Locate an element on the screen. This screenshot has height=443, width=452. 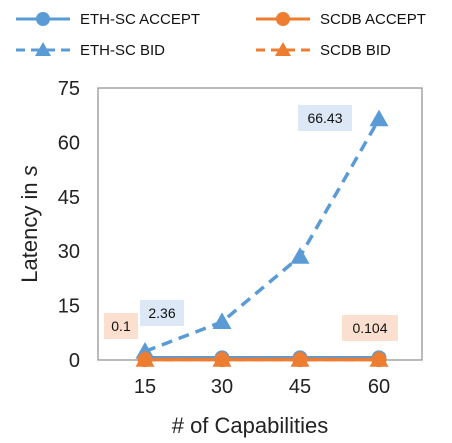
data-label: 0.1 is located at coordinates (121, 326).